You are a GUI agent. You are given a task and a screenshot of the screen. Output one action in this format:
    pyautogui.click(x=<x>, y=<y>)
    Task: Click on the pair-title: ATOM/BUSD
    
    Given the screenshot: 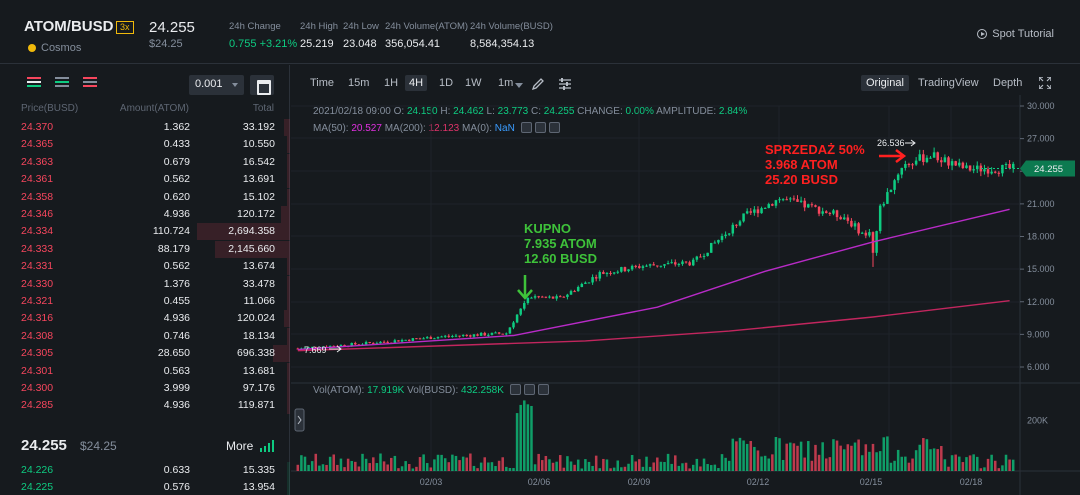 What is the action you would take?
    pyautogui.click(x=69, y=26)
    